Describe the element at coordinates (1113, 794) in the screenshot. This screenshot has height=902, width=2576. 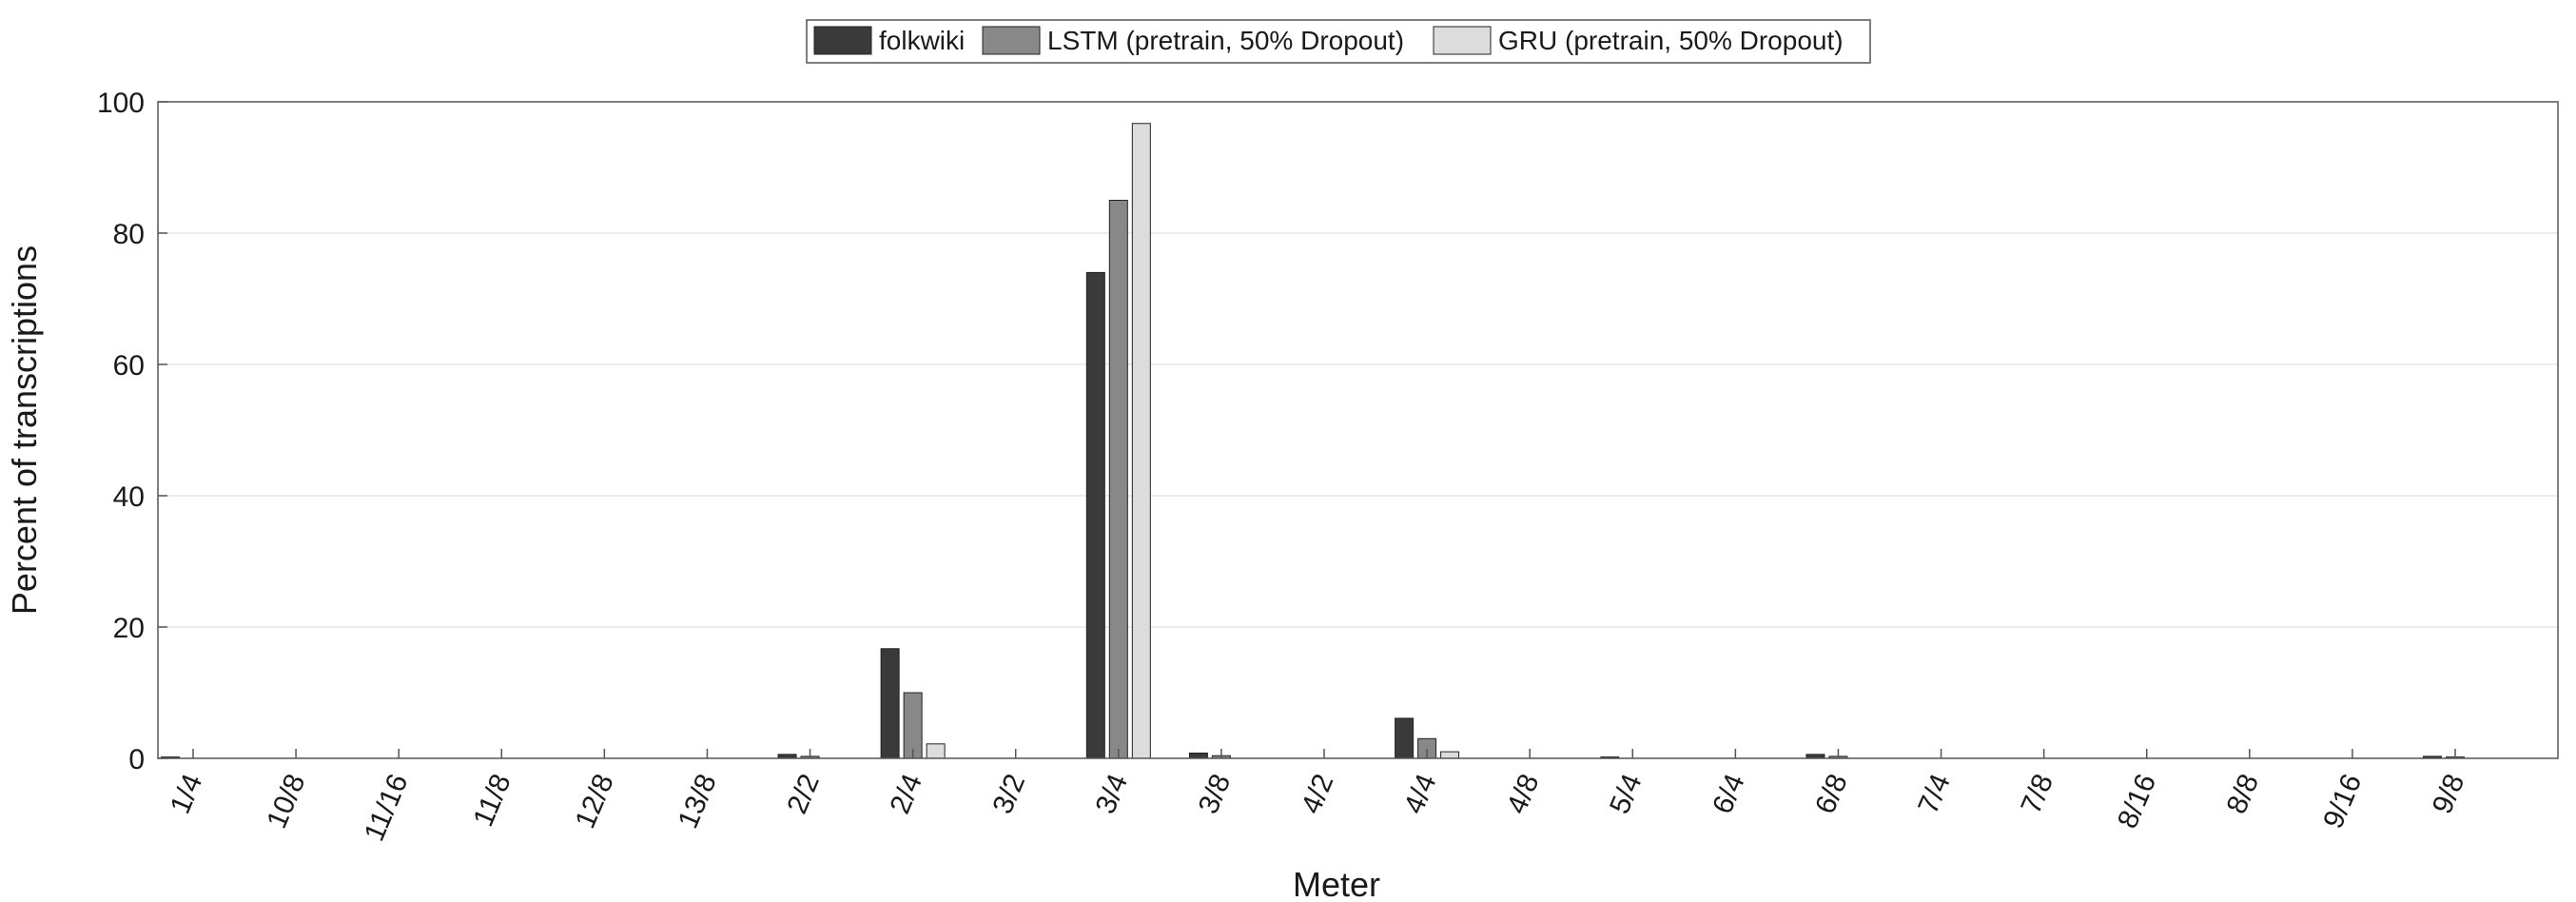
I see `x-tick-label: 3/4` at that location.